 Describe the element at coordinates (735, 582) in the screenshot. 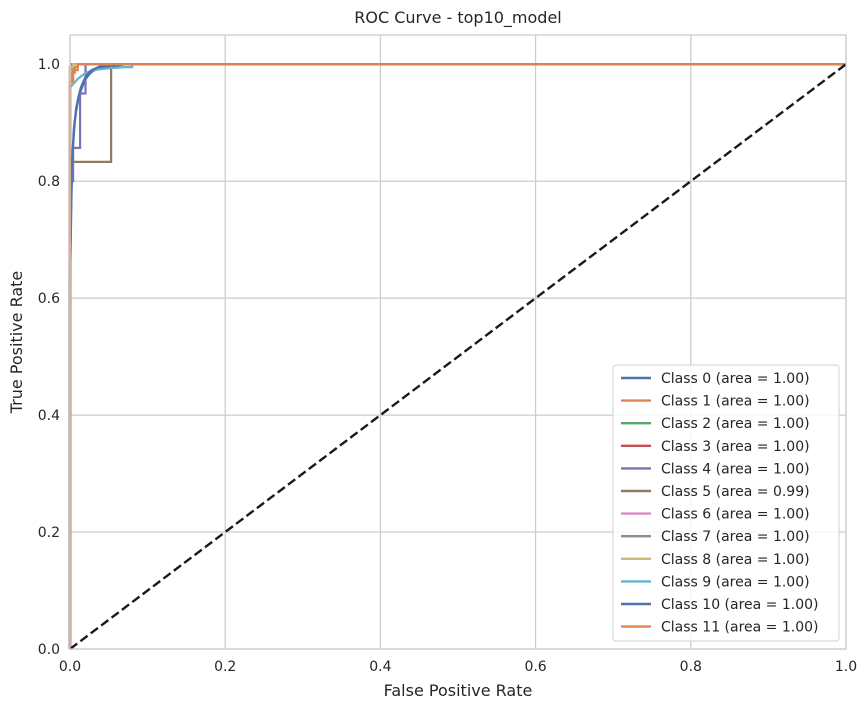

I see `legend-entry: Class 9 (area = 1.00)` at that location.